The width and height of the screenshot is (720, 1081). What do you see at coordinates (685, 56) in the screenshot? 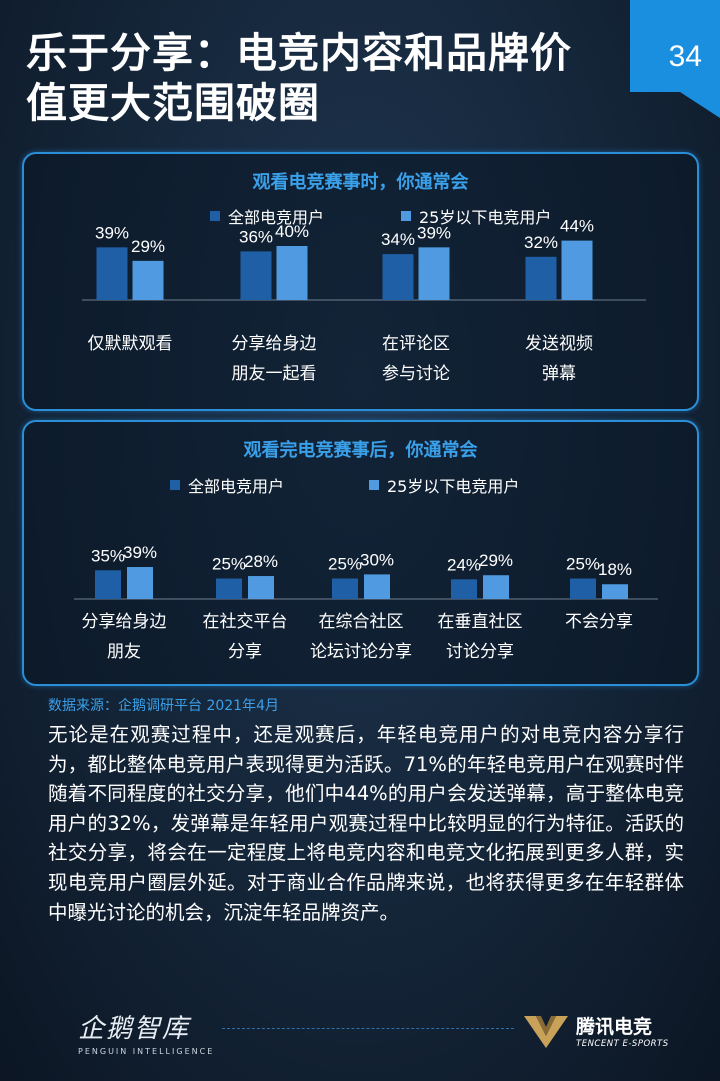
I see `page-number: 34` at bounding box center [685, 56].